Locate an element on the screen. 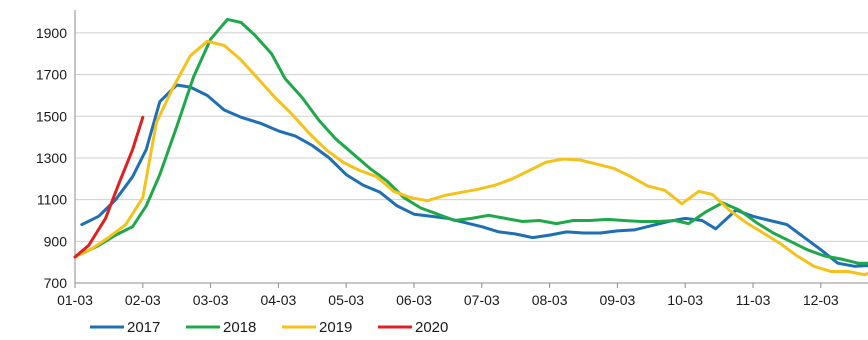  legend-label: 2018 is located at coordinates (239, 327).